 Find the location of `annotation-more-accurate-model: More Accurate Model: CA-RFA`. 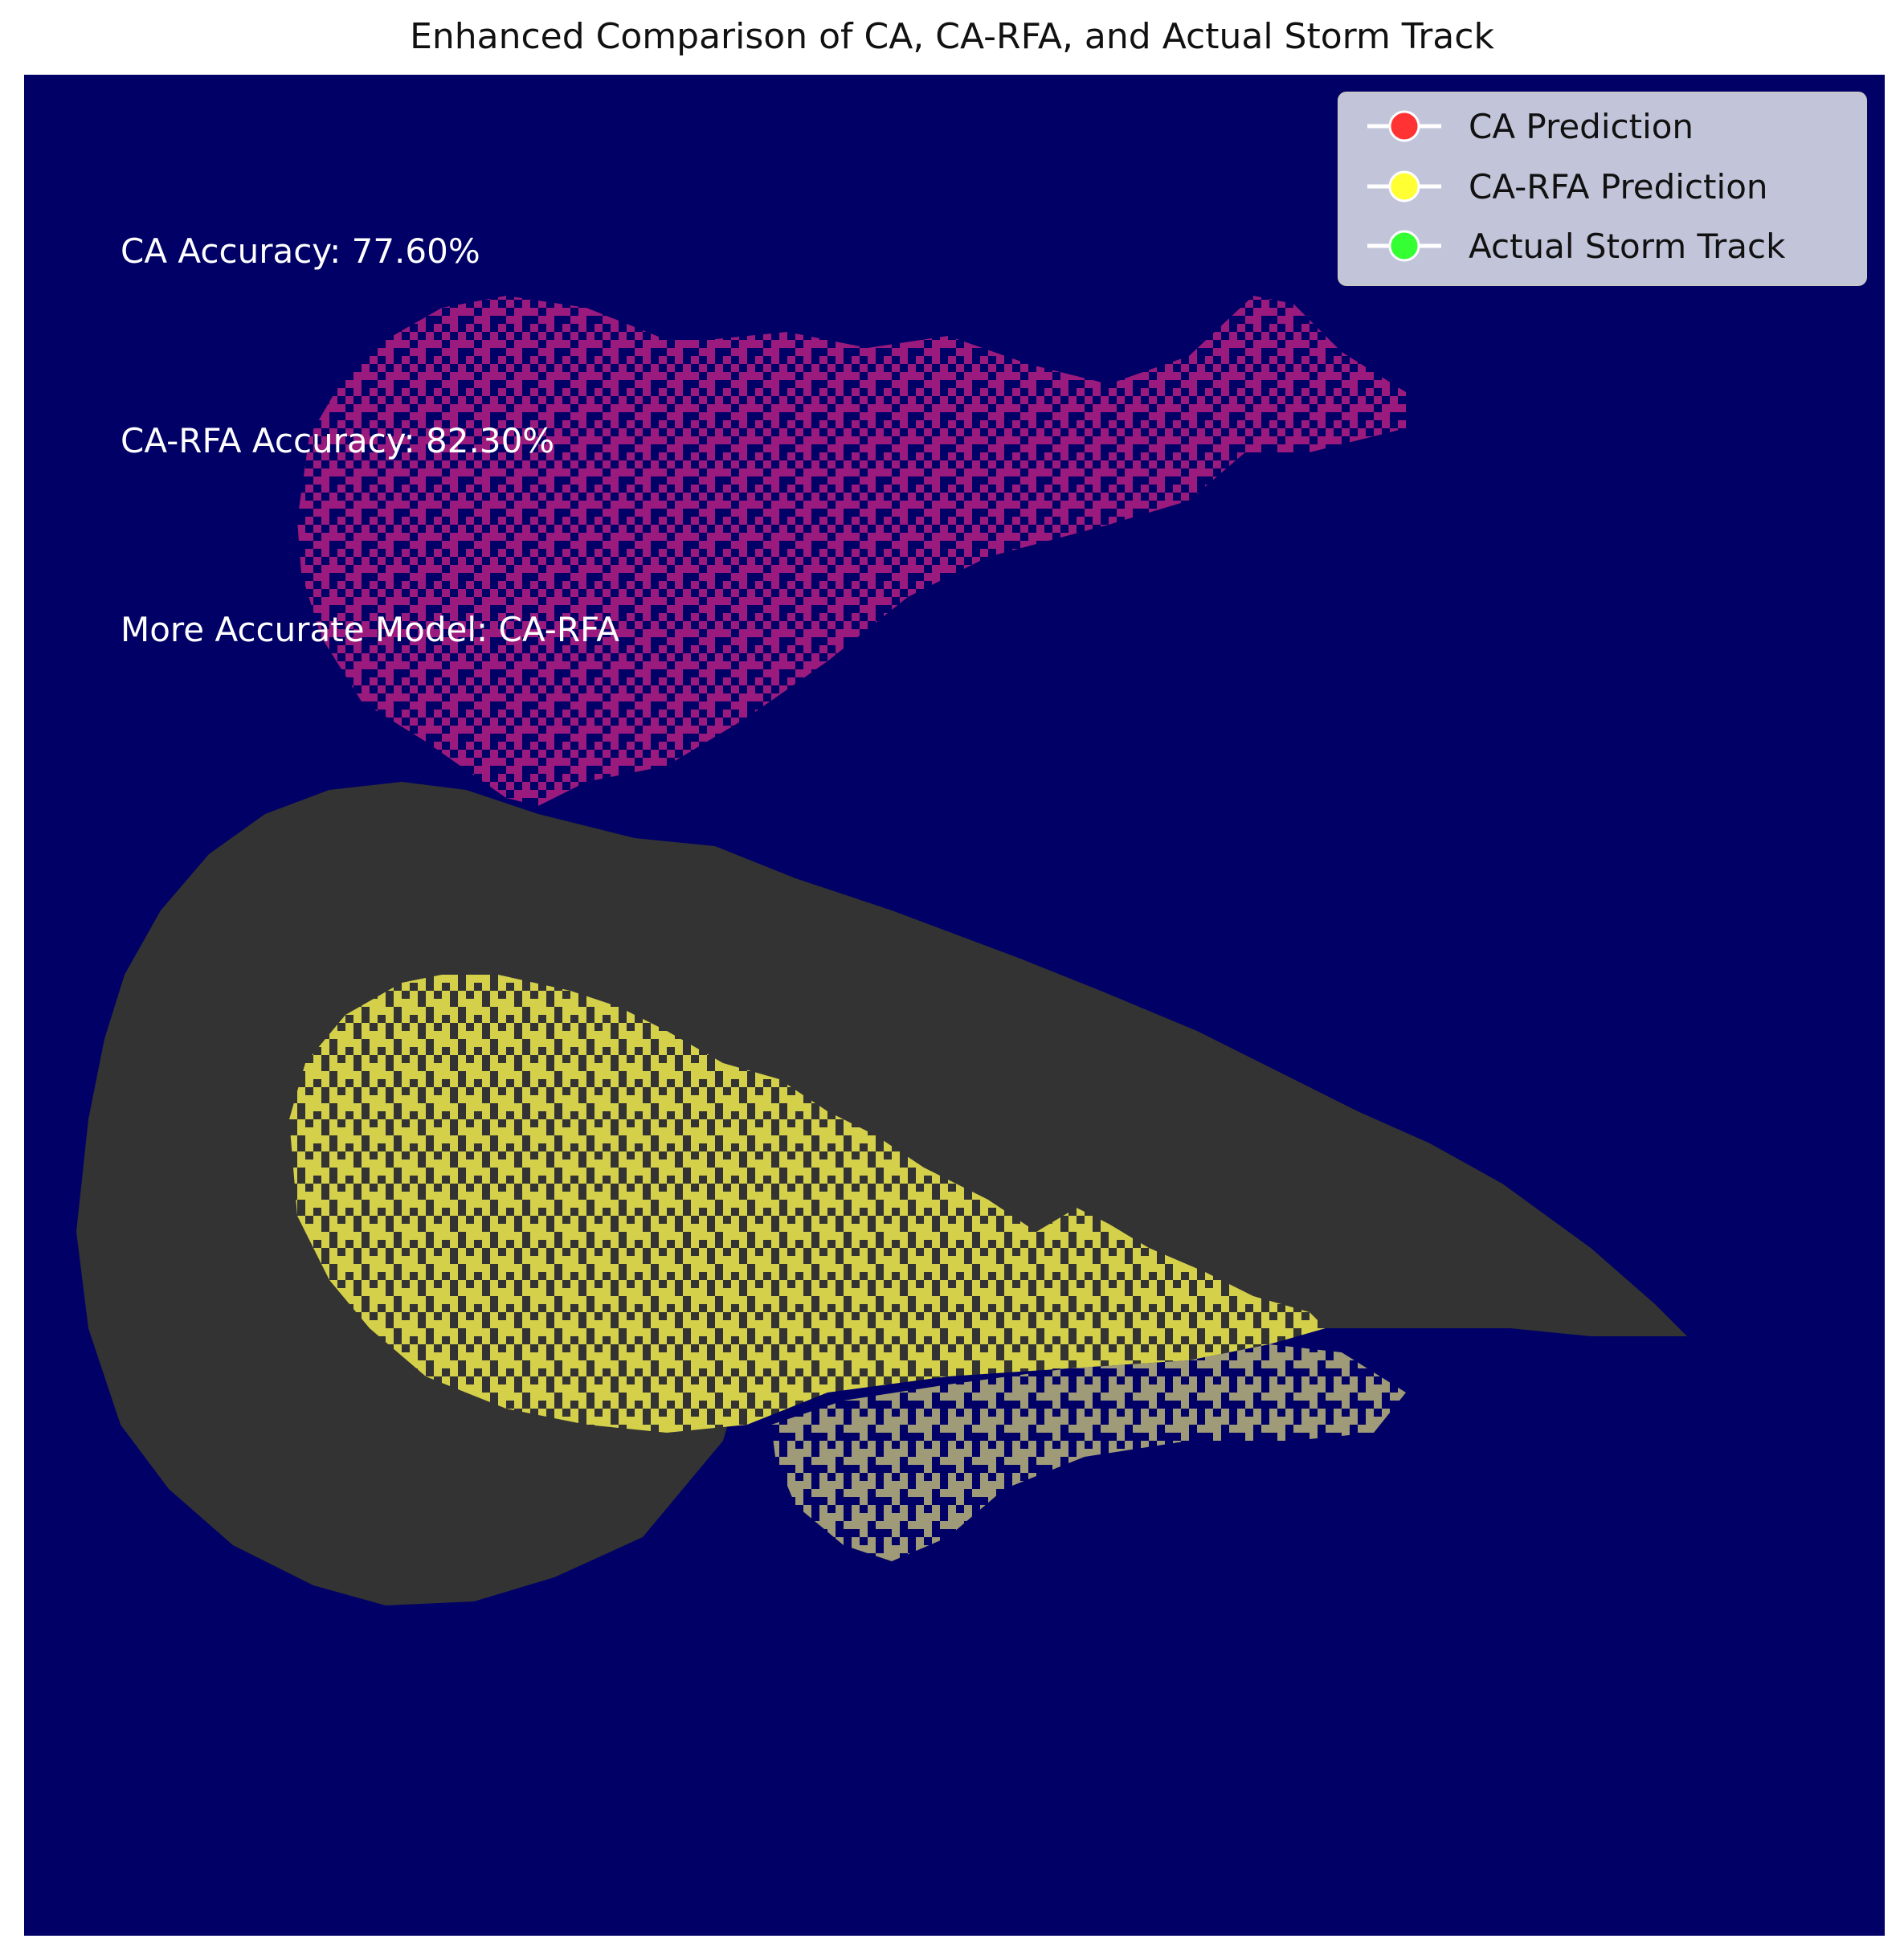

annotation-more-accurate-model: More Accurate Model: CA-RFA is located at coordinates (370, 629).